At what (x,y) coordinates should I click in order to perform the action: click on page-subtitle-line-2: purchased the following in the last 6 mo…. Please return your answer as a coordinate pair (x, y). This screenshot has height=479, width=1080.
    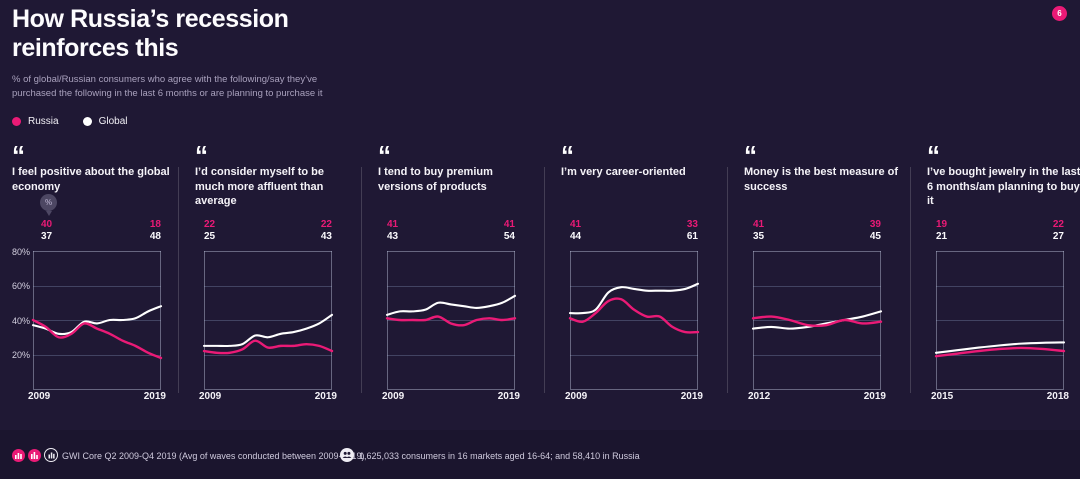
    Looking at the image, I should click on (167, 93).